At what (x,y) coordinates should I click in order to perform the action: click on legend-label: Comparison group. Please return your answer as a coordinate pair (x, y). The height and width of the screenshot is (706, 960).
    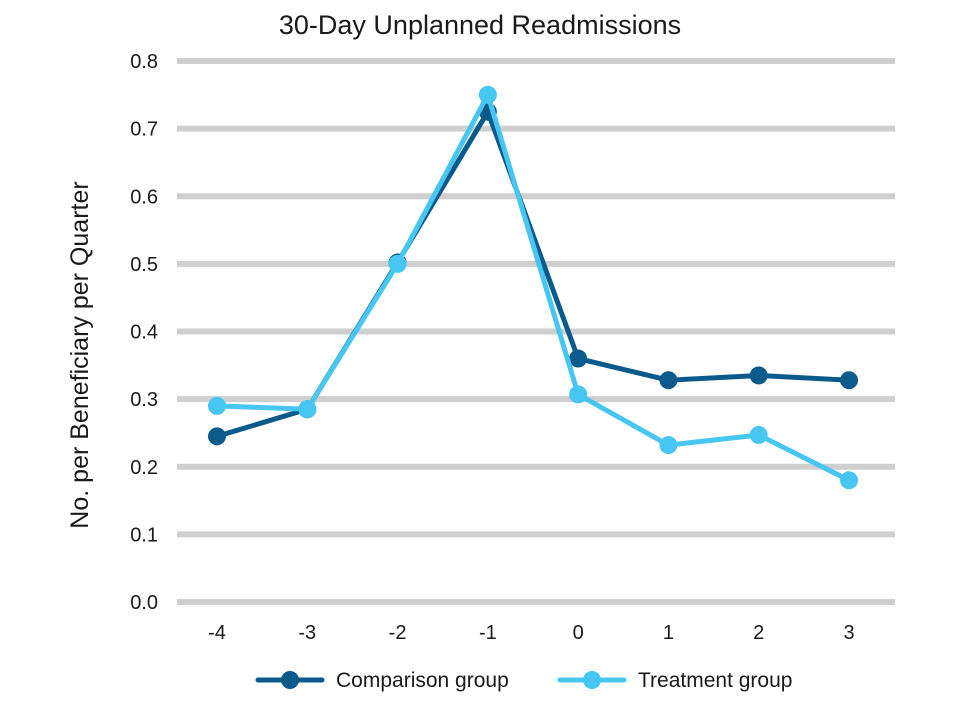
    Looking at the image, I should click on (422, 680).